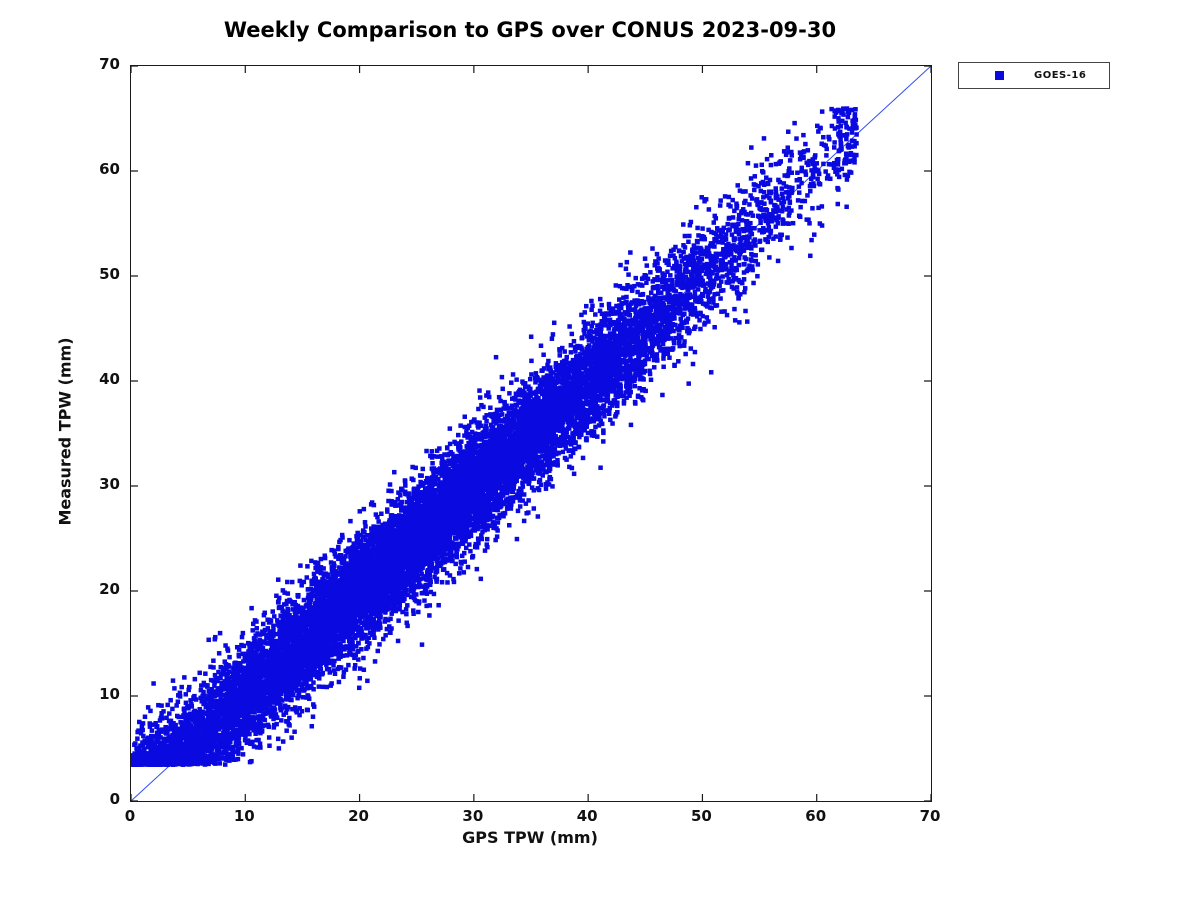 The width and height of the screenshot is (1200, 900). What do you see at coordinates (473, 816) in the screenshot?
I see `x-tick-label: 30` at bounding box center [473, 816].